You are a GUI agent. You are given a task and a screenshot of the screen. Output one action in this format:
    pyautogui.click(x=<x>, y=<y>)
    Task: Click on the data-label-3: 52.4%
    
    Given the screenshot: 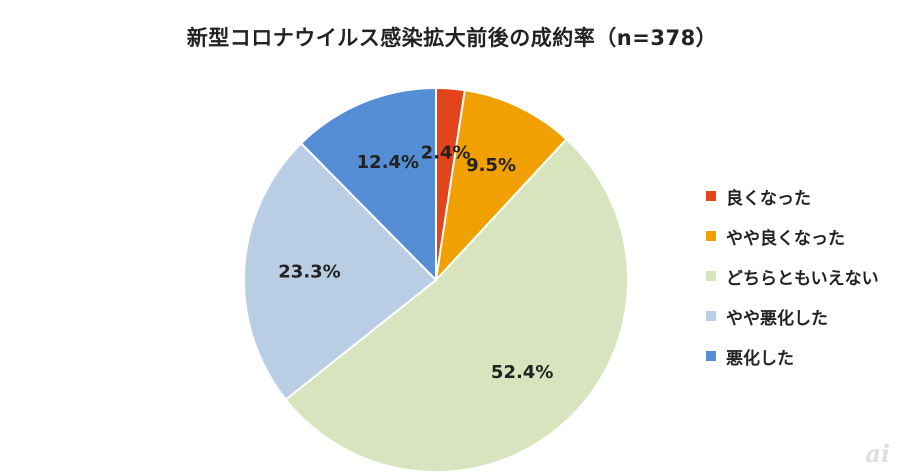 What is the action you would take?
    pyautogui.click(x=522, y=372)
    